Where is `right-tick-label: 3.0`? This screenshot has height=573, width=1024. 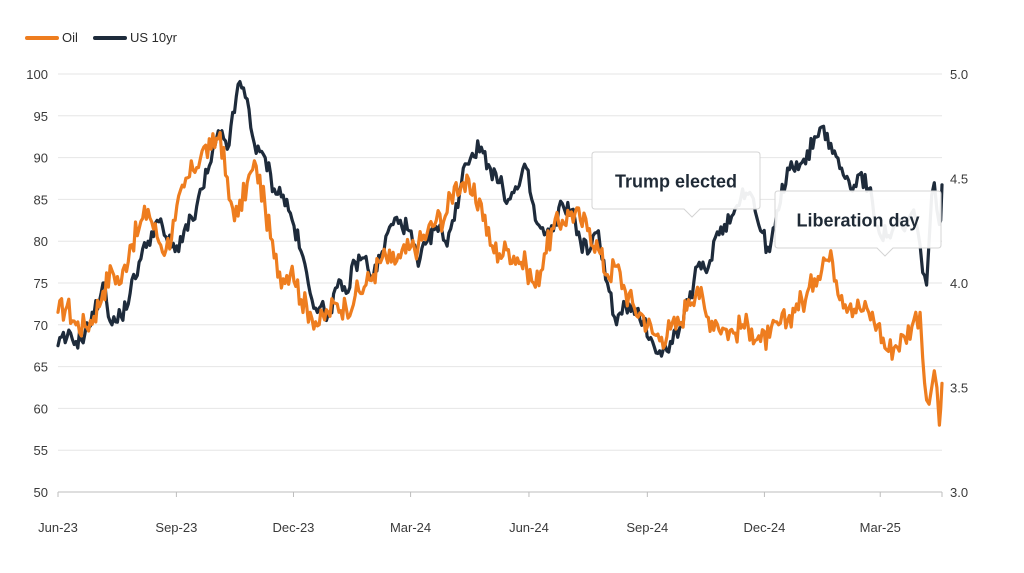 right-tick-label: 3.0 is located at coordinates (959, 492).